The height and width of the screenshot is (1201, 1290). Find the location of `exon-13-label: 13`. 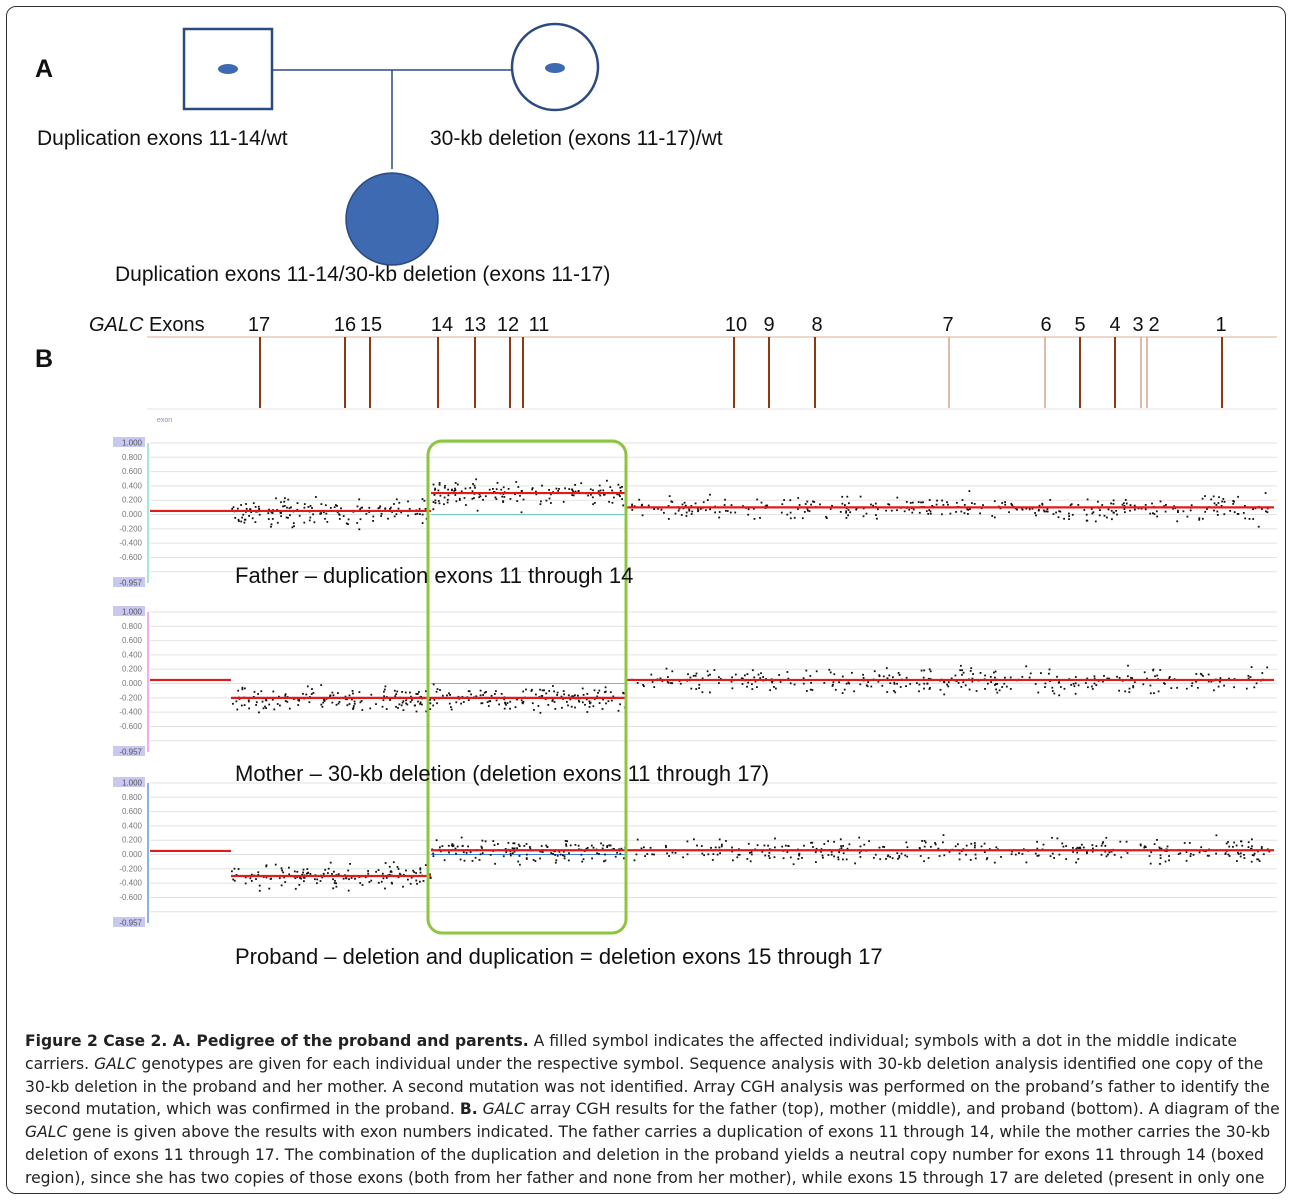

exon-13-label: 13 is located at coordinates (475, 325).